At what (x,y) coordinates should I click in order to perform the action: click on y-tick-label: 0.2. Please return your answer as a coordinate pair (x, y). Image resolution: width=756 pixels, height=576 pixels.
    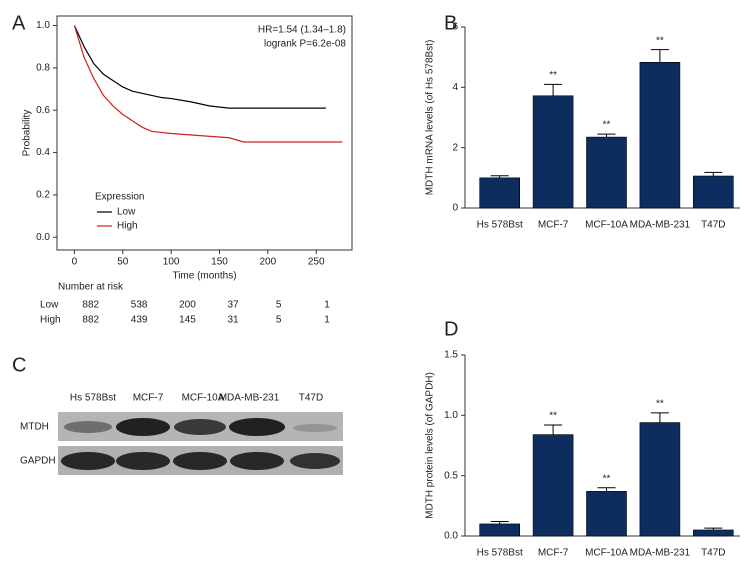
    Looking at the image, I should click on (43, 195).